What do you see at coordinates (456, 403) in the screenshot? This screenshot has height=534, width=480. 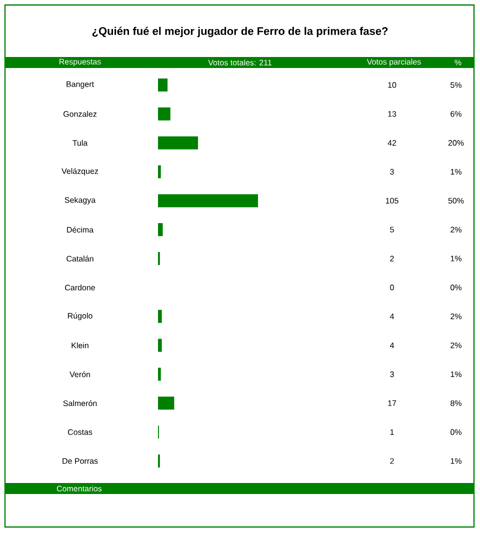 I see `text: 8%` at bounding box center [456, 403].